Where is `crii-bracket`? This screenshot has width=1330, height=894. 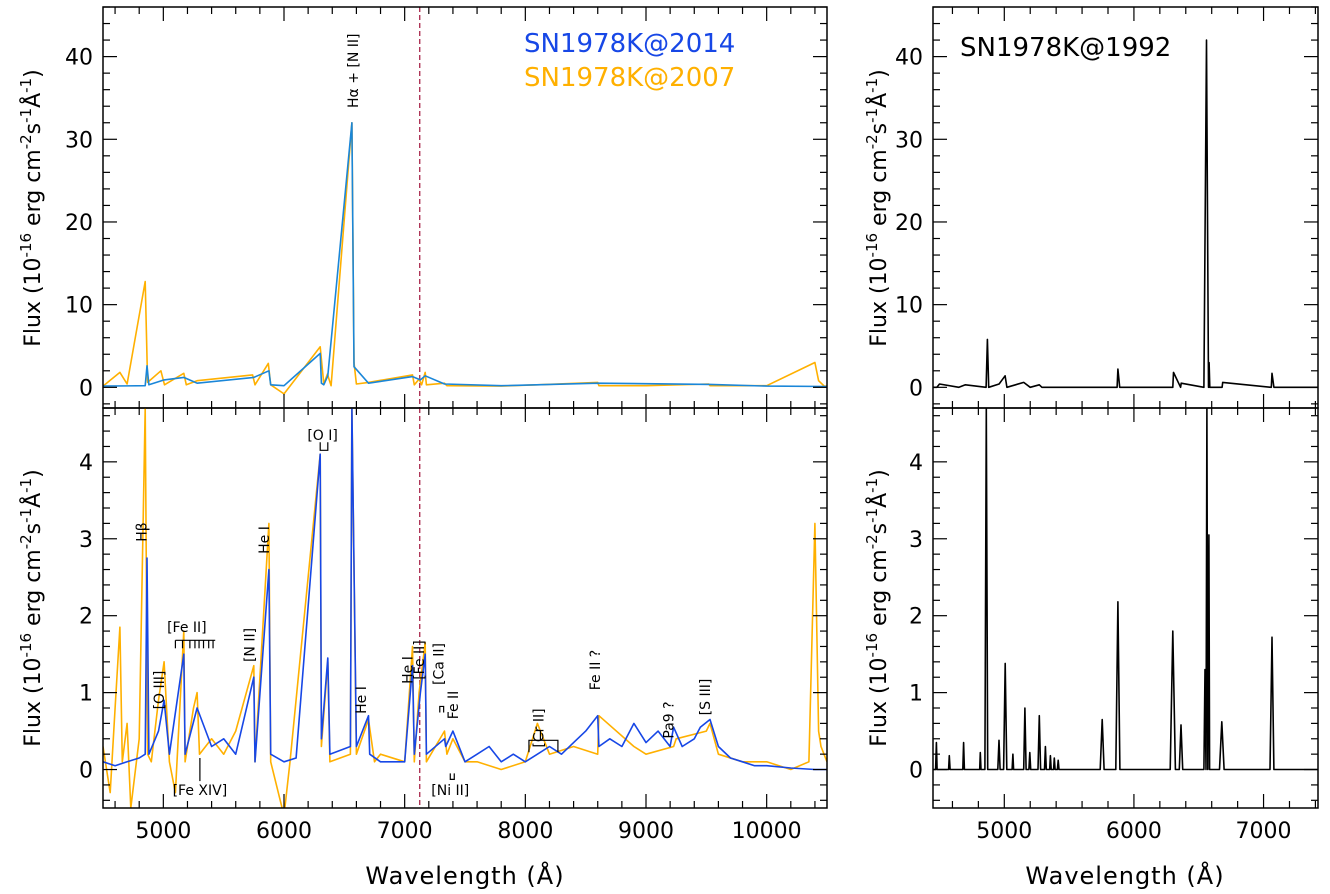
crii-bracket is located at coordinates (543, 741).